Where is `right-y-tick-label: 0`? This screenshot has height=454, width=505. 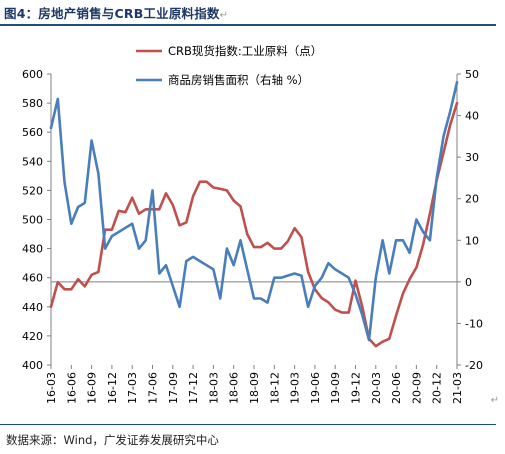
right-y-tick-label: 0 is located at coordinates (468, 282).